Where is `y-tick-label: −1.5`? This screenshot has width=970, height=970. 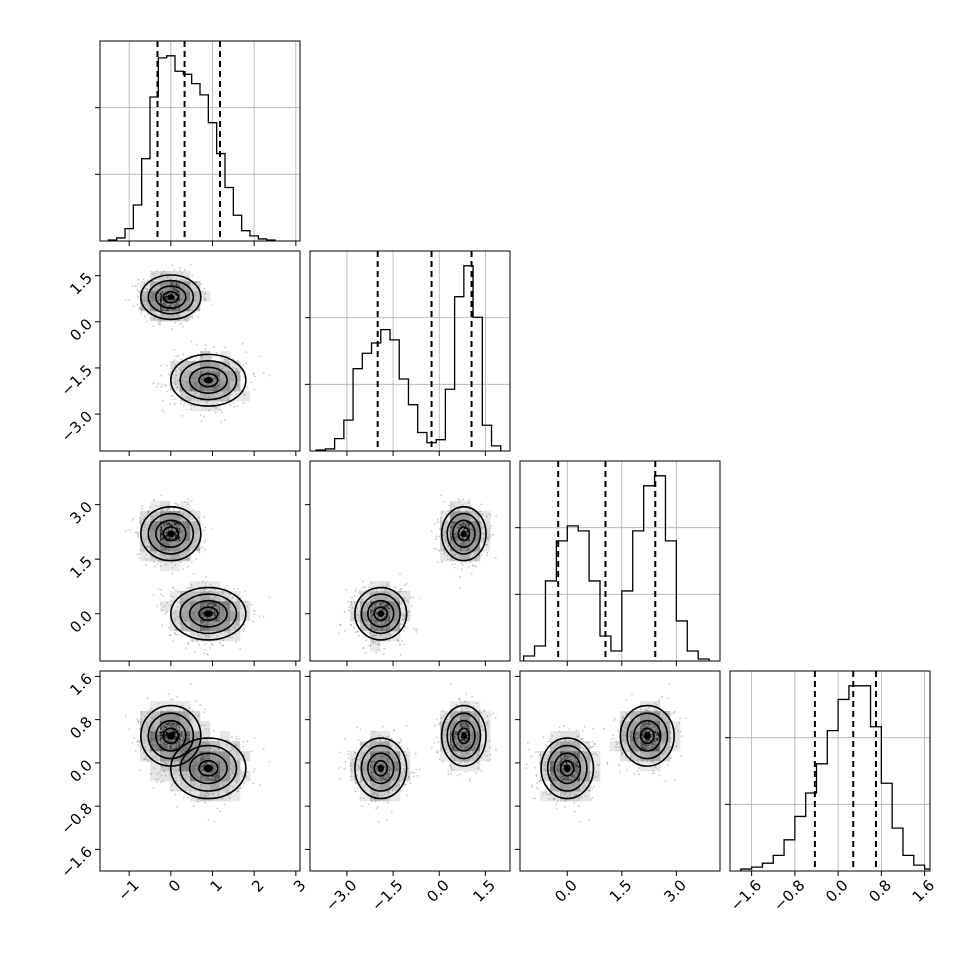
y-tick-label: −1.5 is located at coordinates (77, 380).